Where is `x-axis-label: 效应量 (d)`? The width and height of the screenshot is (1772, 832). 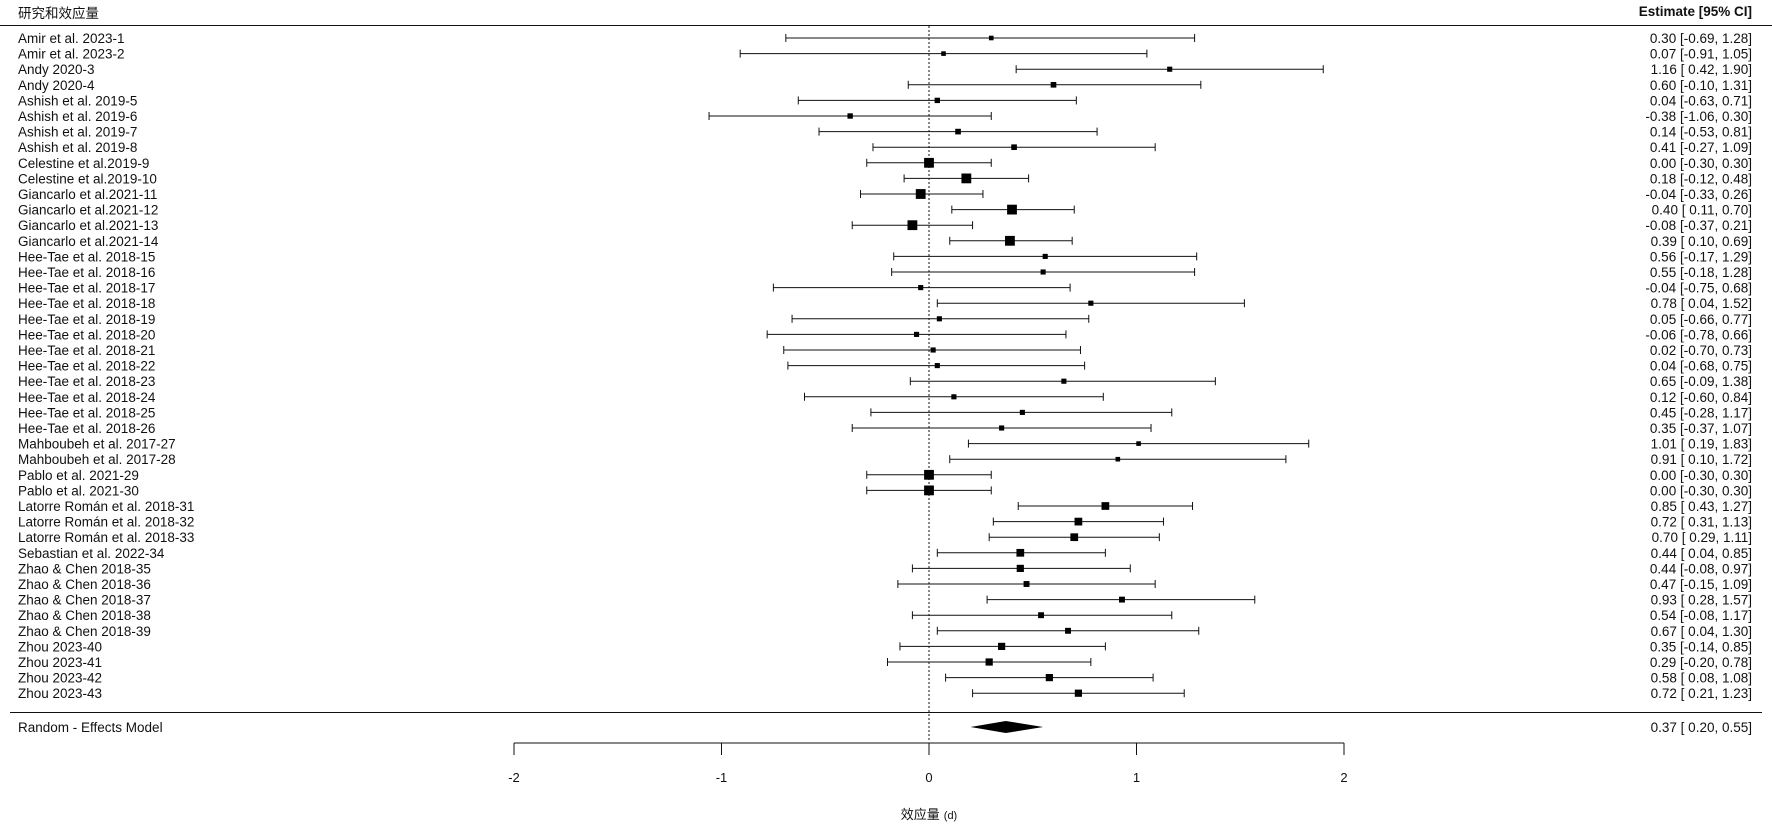
x-axis-label: 效应量 (d) is located at coordinates (929, 814).